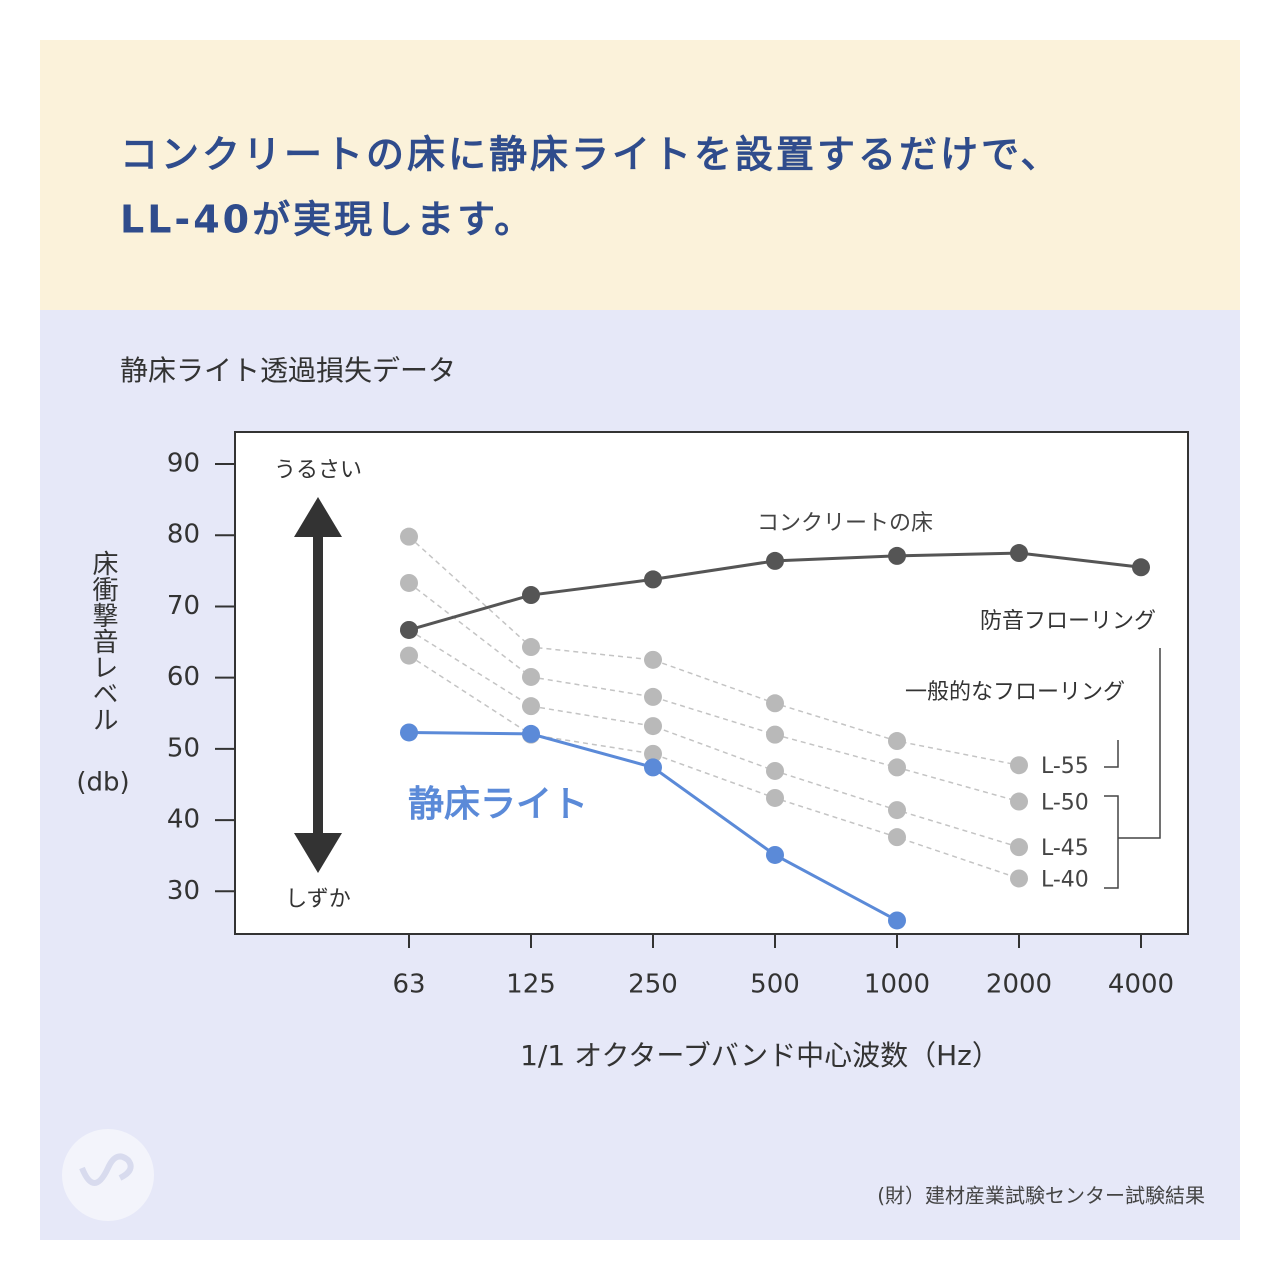 The height and width of the screenshot is (1284, 1280). What do you see at coordinates (288, 370) in the screenshot?
I see `chart-title: 静床ライト透過損失データ` at bounding box center [288, 370].